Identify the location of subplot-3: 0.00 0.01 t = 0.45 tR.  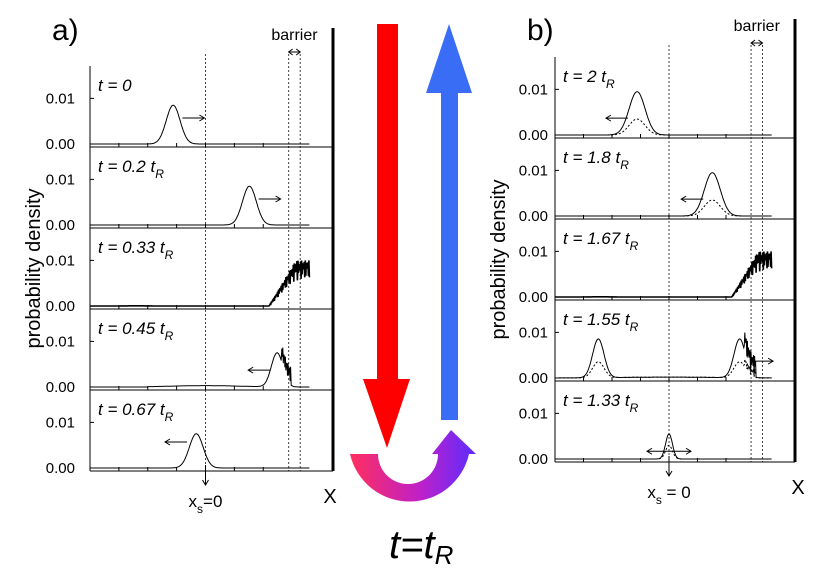
(189, 352).